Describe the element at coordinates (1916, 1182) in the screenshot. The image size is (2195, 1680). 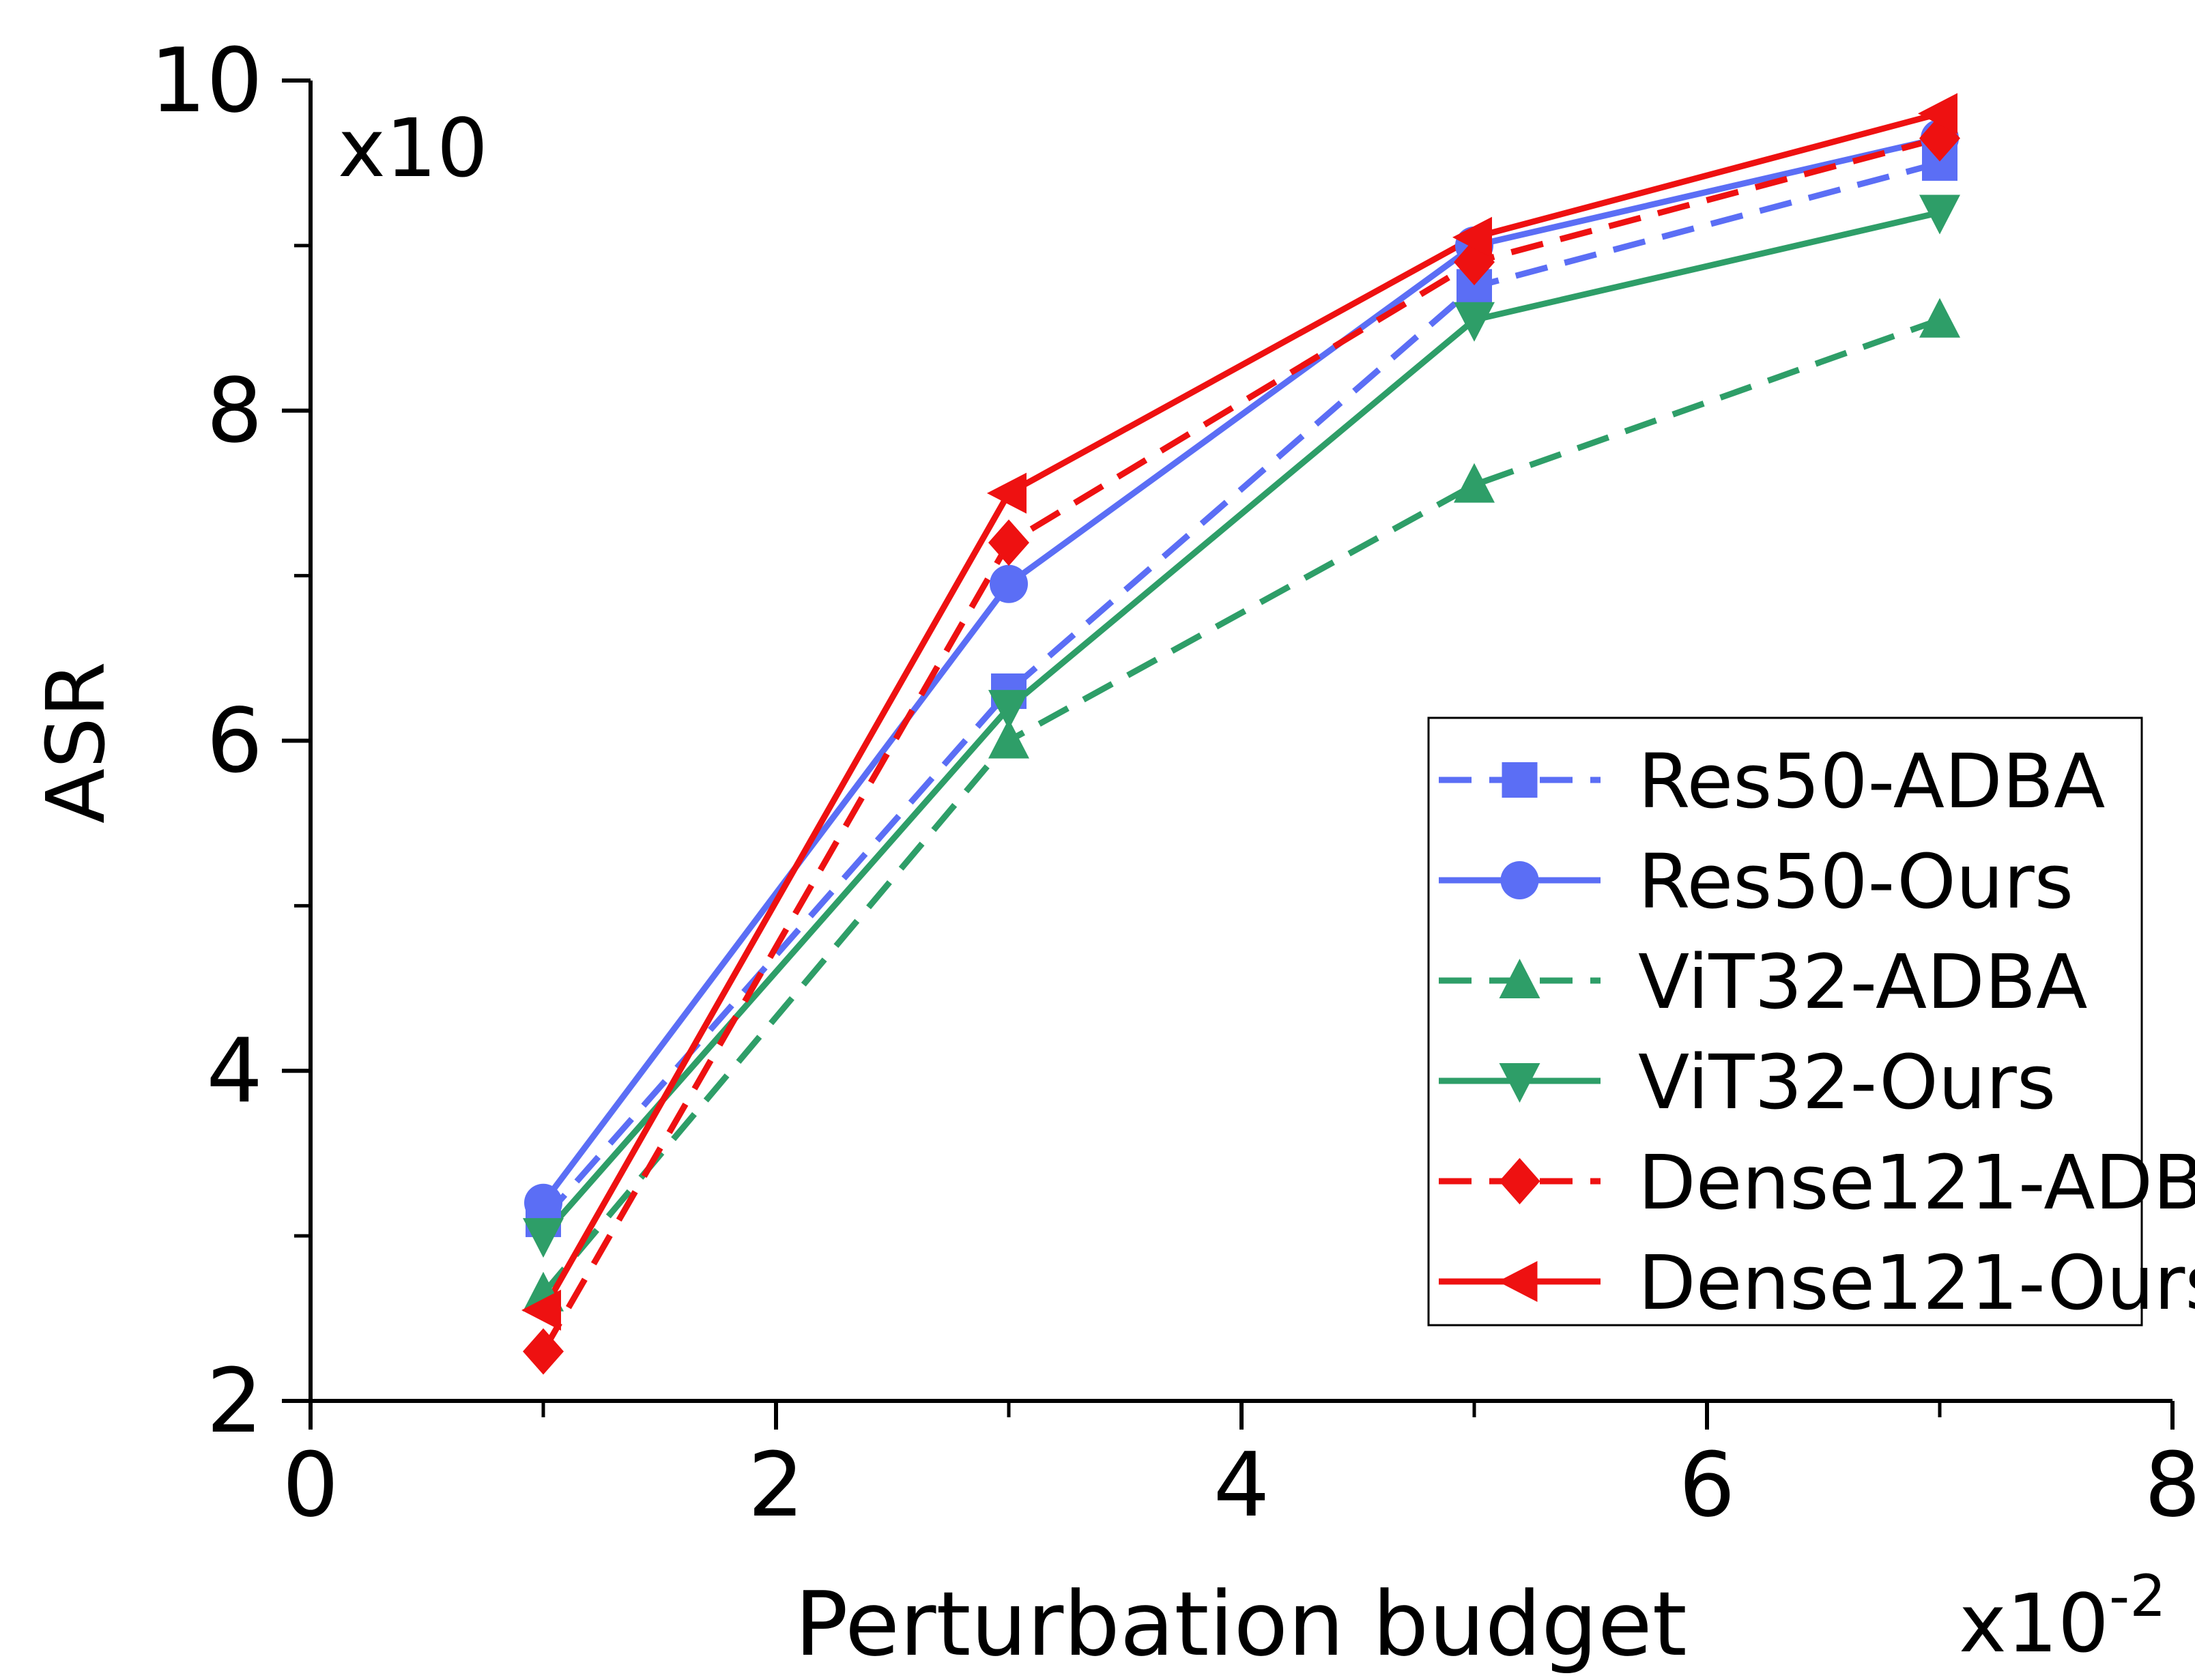
I see `legend-label-dense121-adba: Dense121-ADBA` at that location.